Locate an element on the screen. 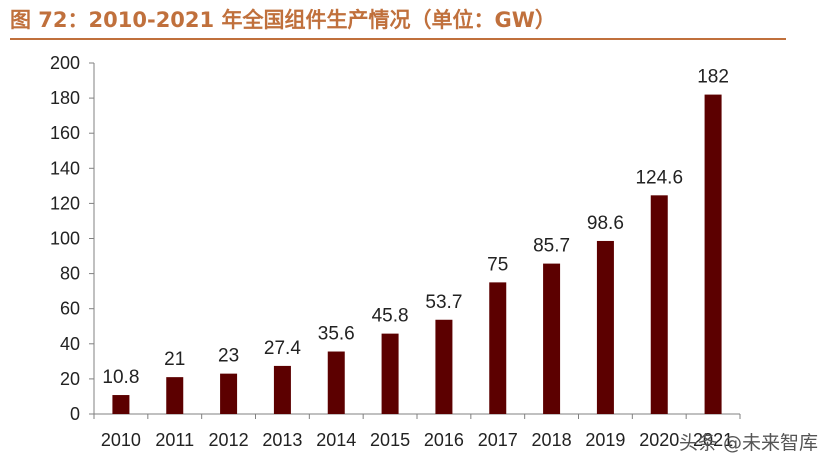 Image resolution: width=828 pixels, height=465 pixels. data-label-2017: 75 is located at coordinates (497, 264).